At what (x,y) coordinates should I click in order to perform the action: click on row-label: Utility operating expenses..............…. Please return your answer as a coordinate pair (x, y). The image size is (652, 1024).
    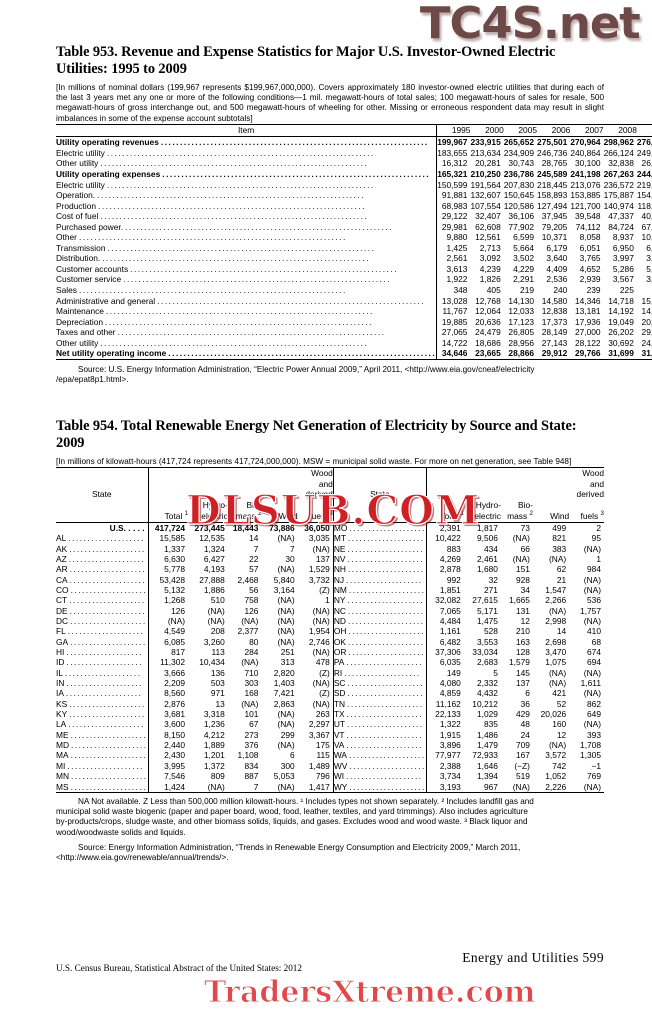
    Looking at the image, I should click on (243, 174).